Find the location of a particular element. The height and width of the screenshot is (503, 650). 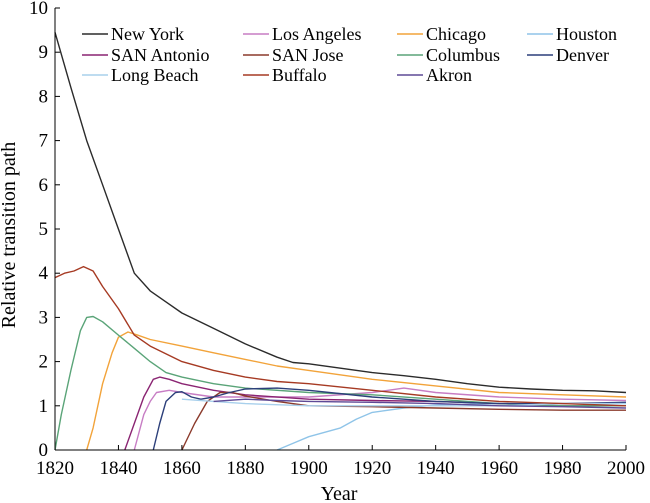

x-tick-label: 1880 is located at coordinates (245, 468).